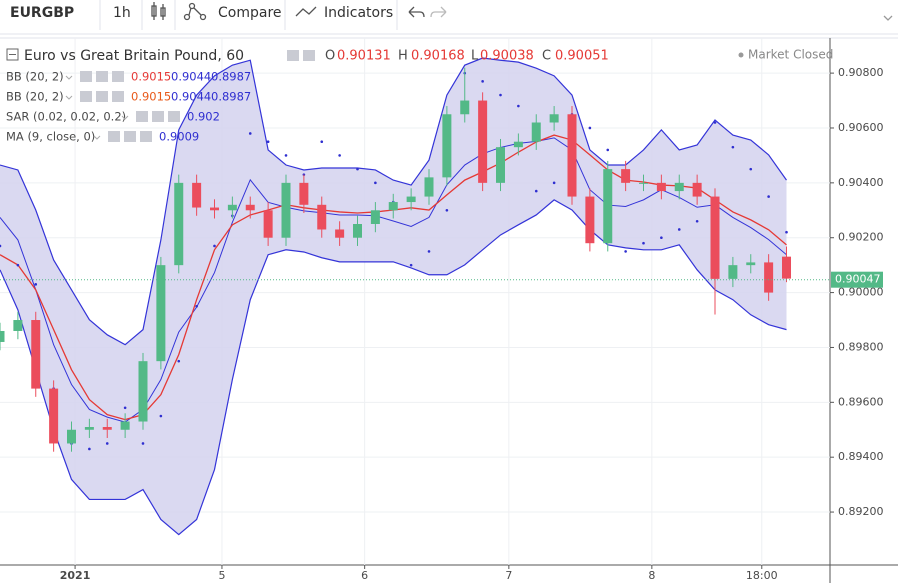  I want to click on ohlc-letter: C, so click(546, 56).